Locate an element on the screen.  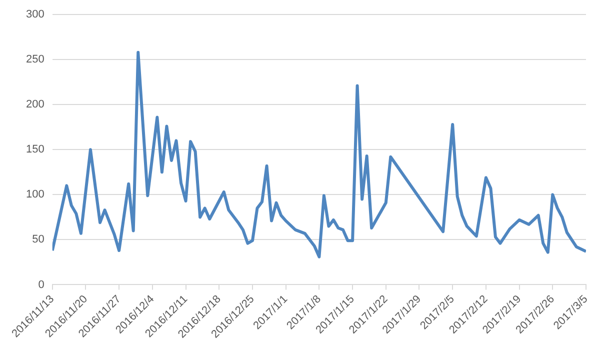
y-tick-label: 250 is located at coordinates (35, 60).